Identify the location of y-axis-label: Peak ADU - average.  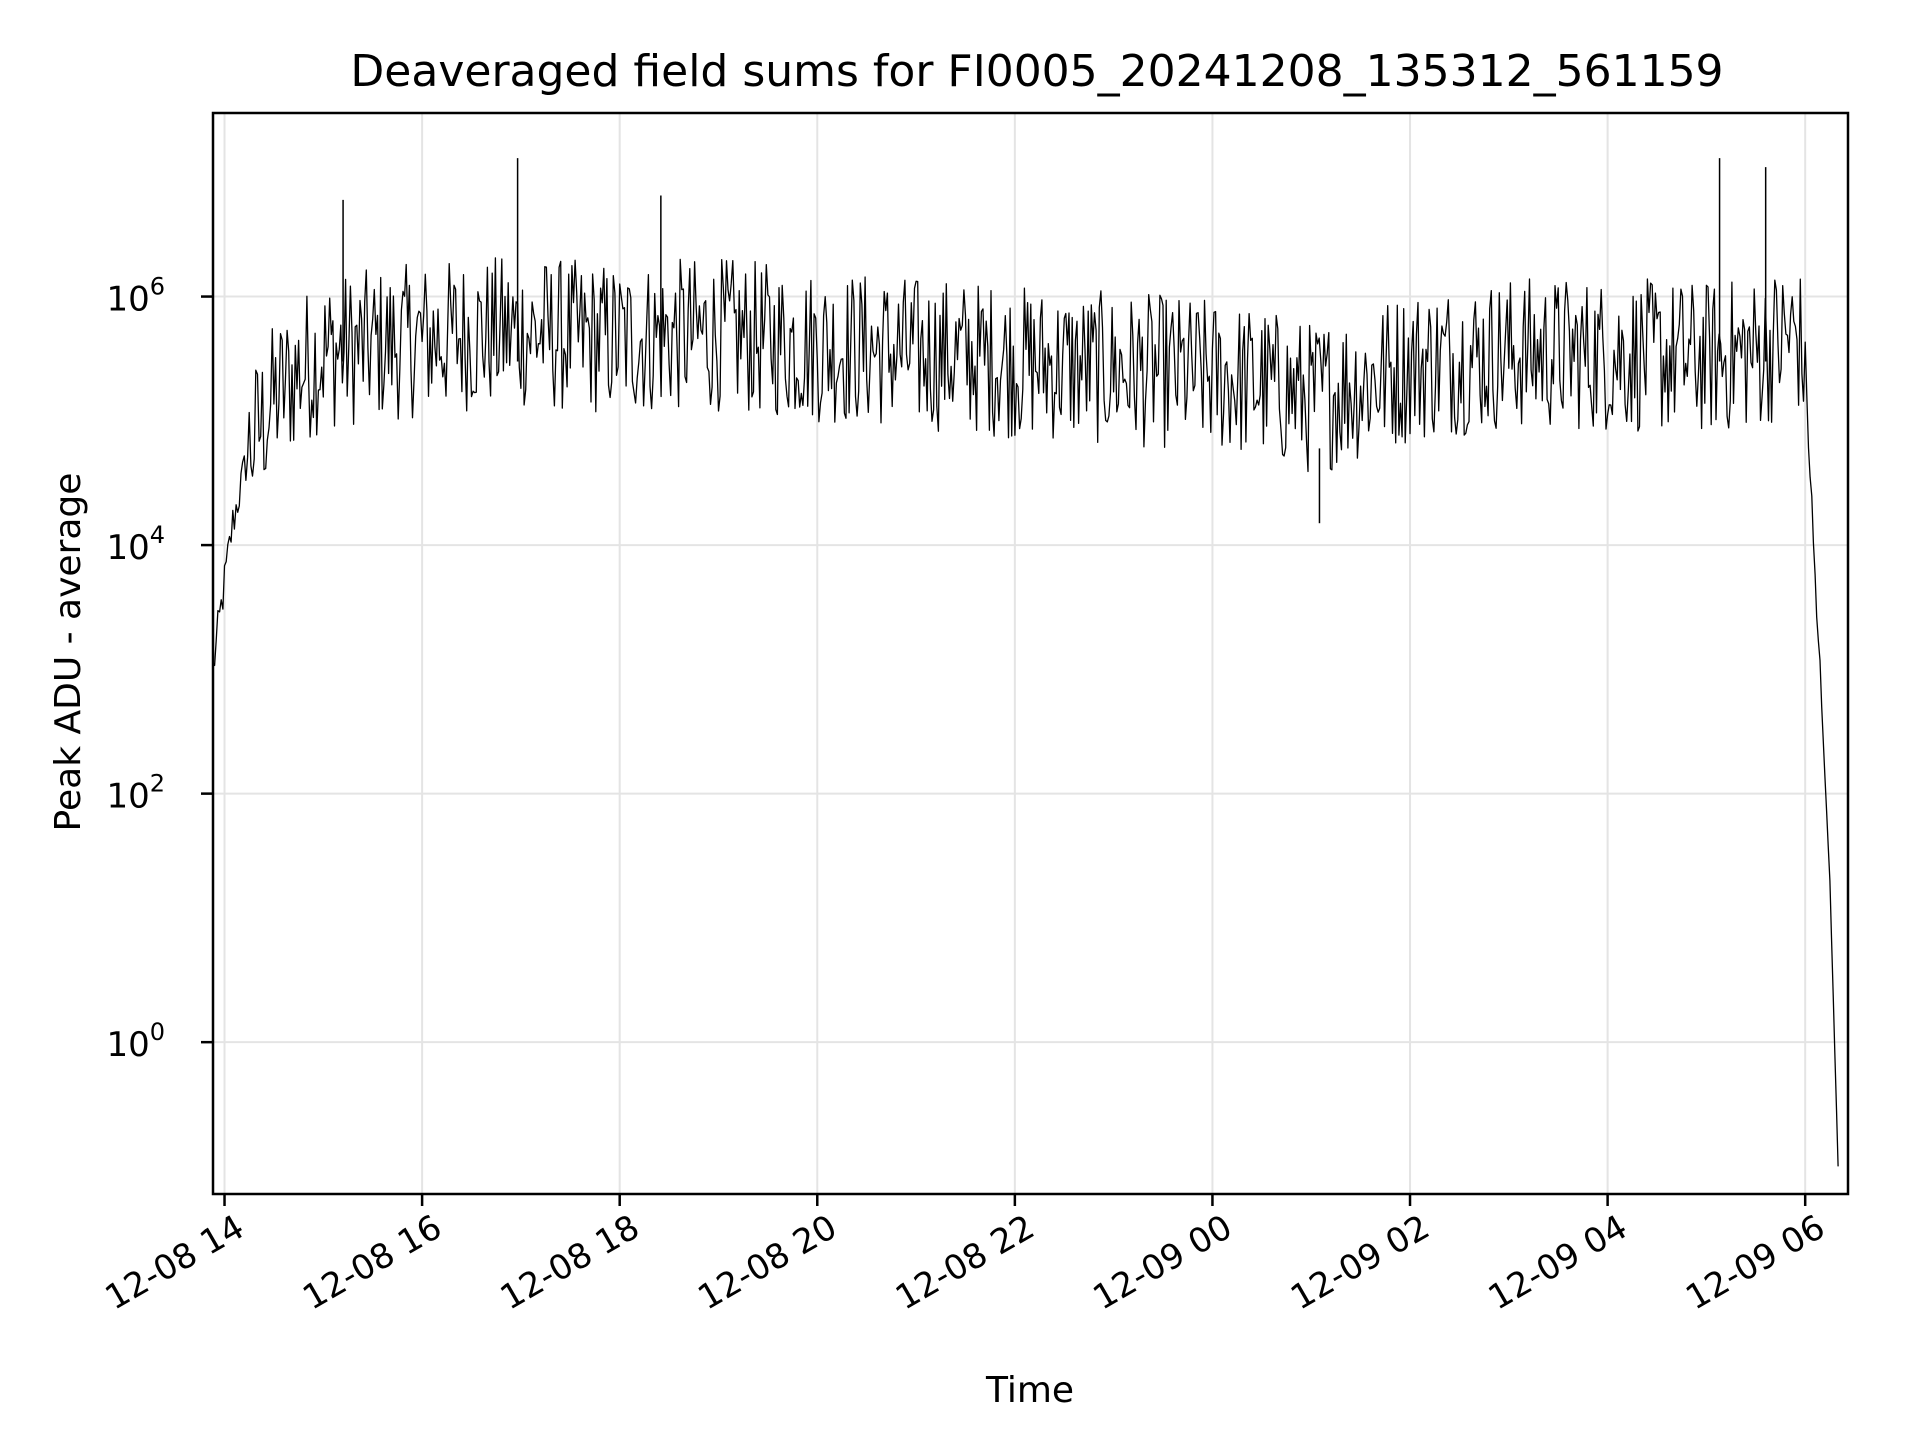
(68, 652).